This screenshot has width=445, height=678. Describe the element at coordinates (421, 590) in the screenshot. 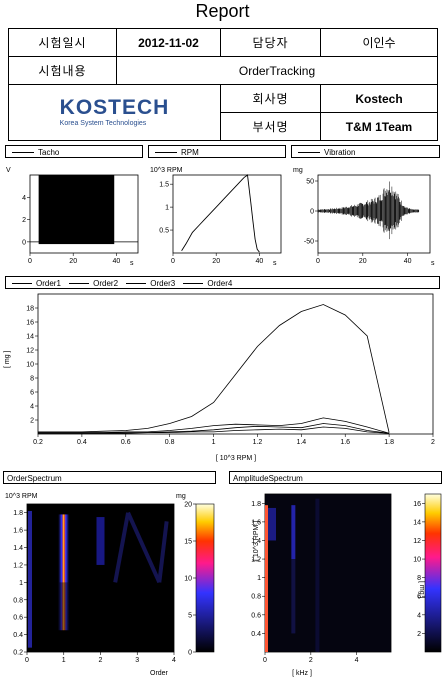

I see `amplitude-spectrum-colorbar-label: [ mg ]` at that location.